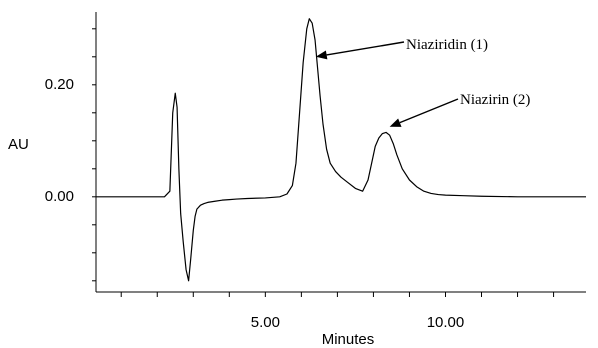 This screenshot has height=348, width=598. What do you see at coordinates (59, 196) in the screenshot?
I see `y-tick-label-0: 0.00` at bounding box center [59, 196].